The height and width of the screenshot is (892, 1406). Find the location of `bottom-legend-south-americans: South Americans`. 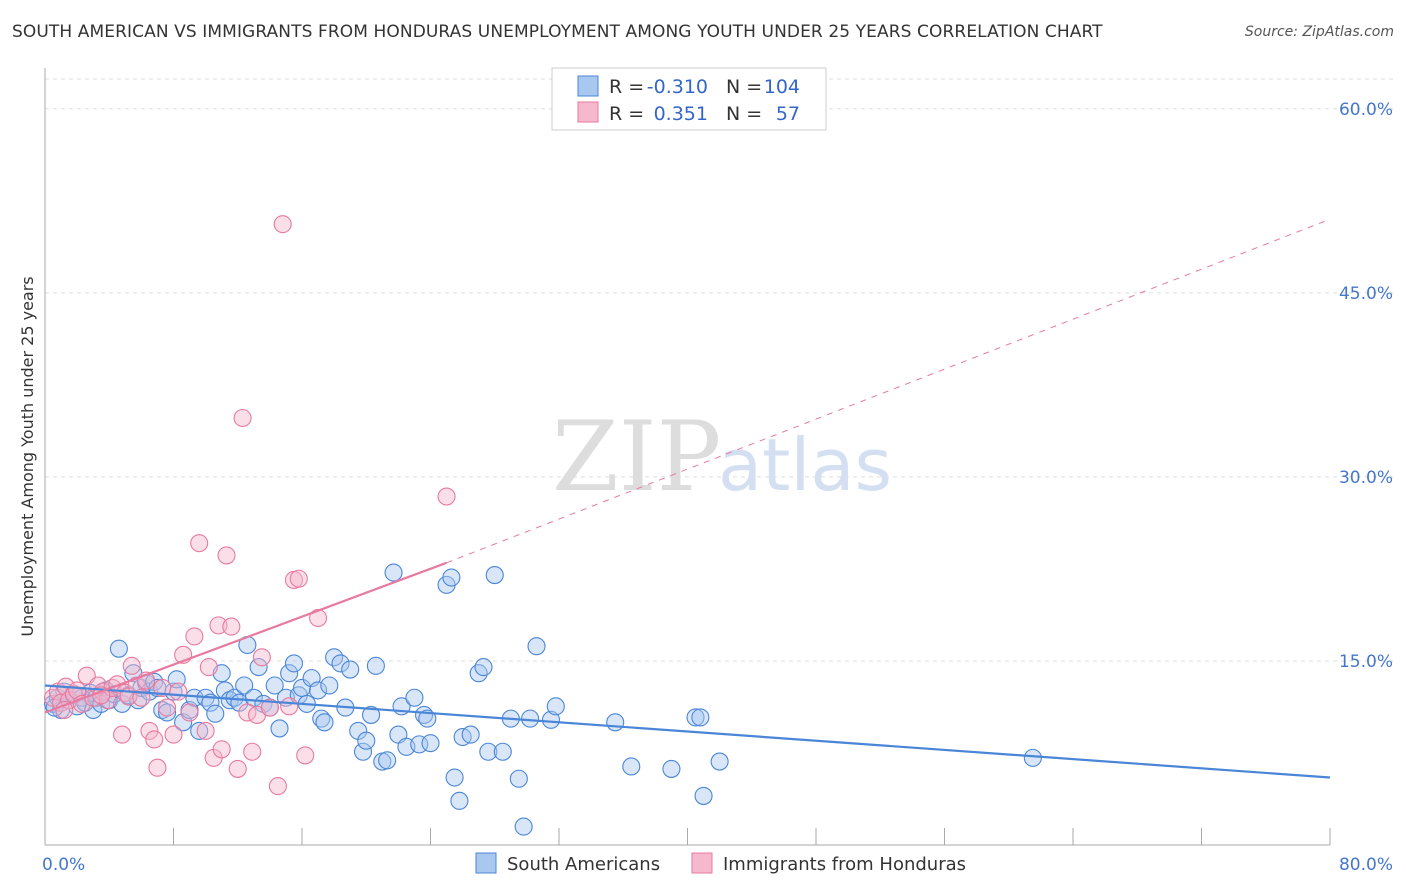

bottom-legend-south-americans: South Americans is located at coordinates (583, 864).